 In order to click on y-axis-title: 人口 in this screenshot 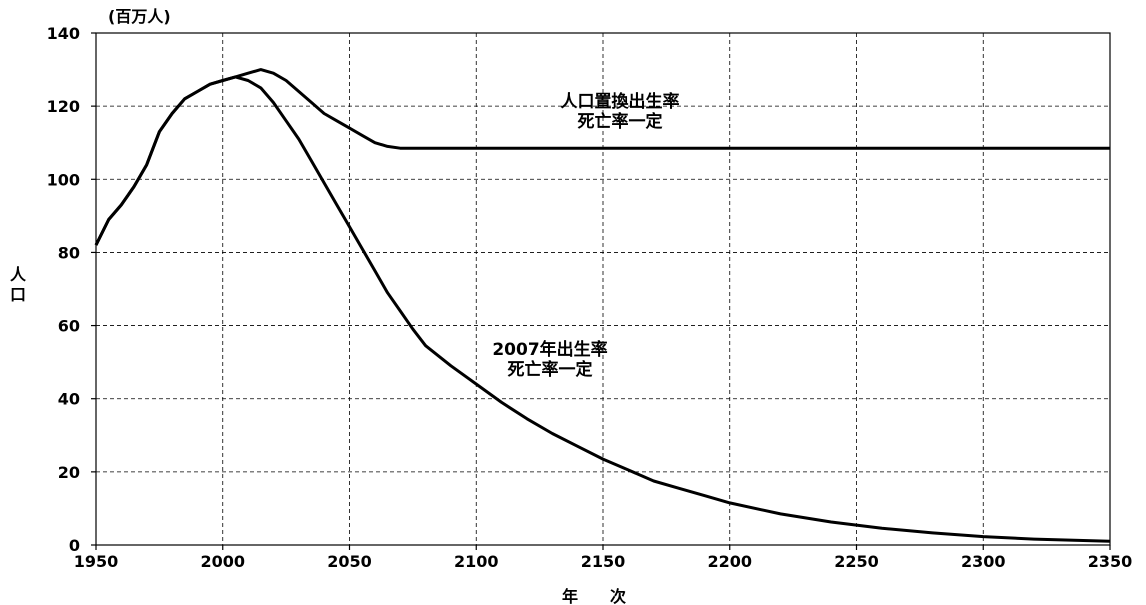, I will do `click(18, 284)`.